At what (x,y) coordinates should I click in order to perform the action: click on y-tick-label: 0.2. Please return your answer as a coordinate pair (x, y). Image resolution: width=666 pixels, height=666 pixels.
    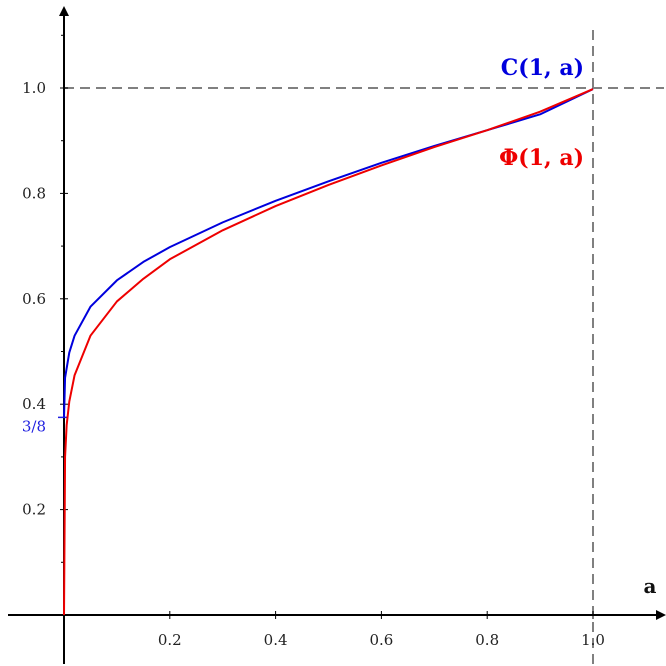
    Looking at the image, I should click on (34, 510).